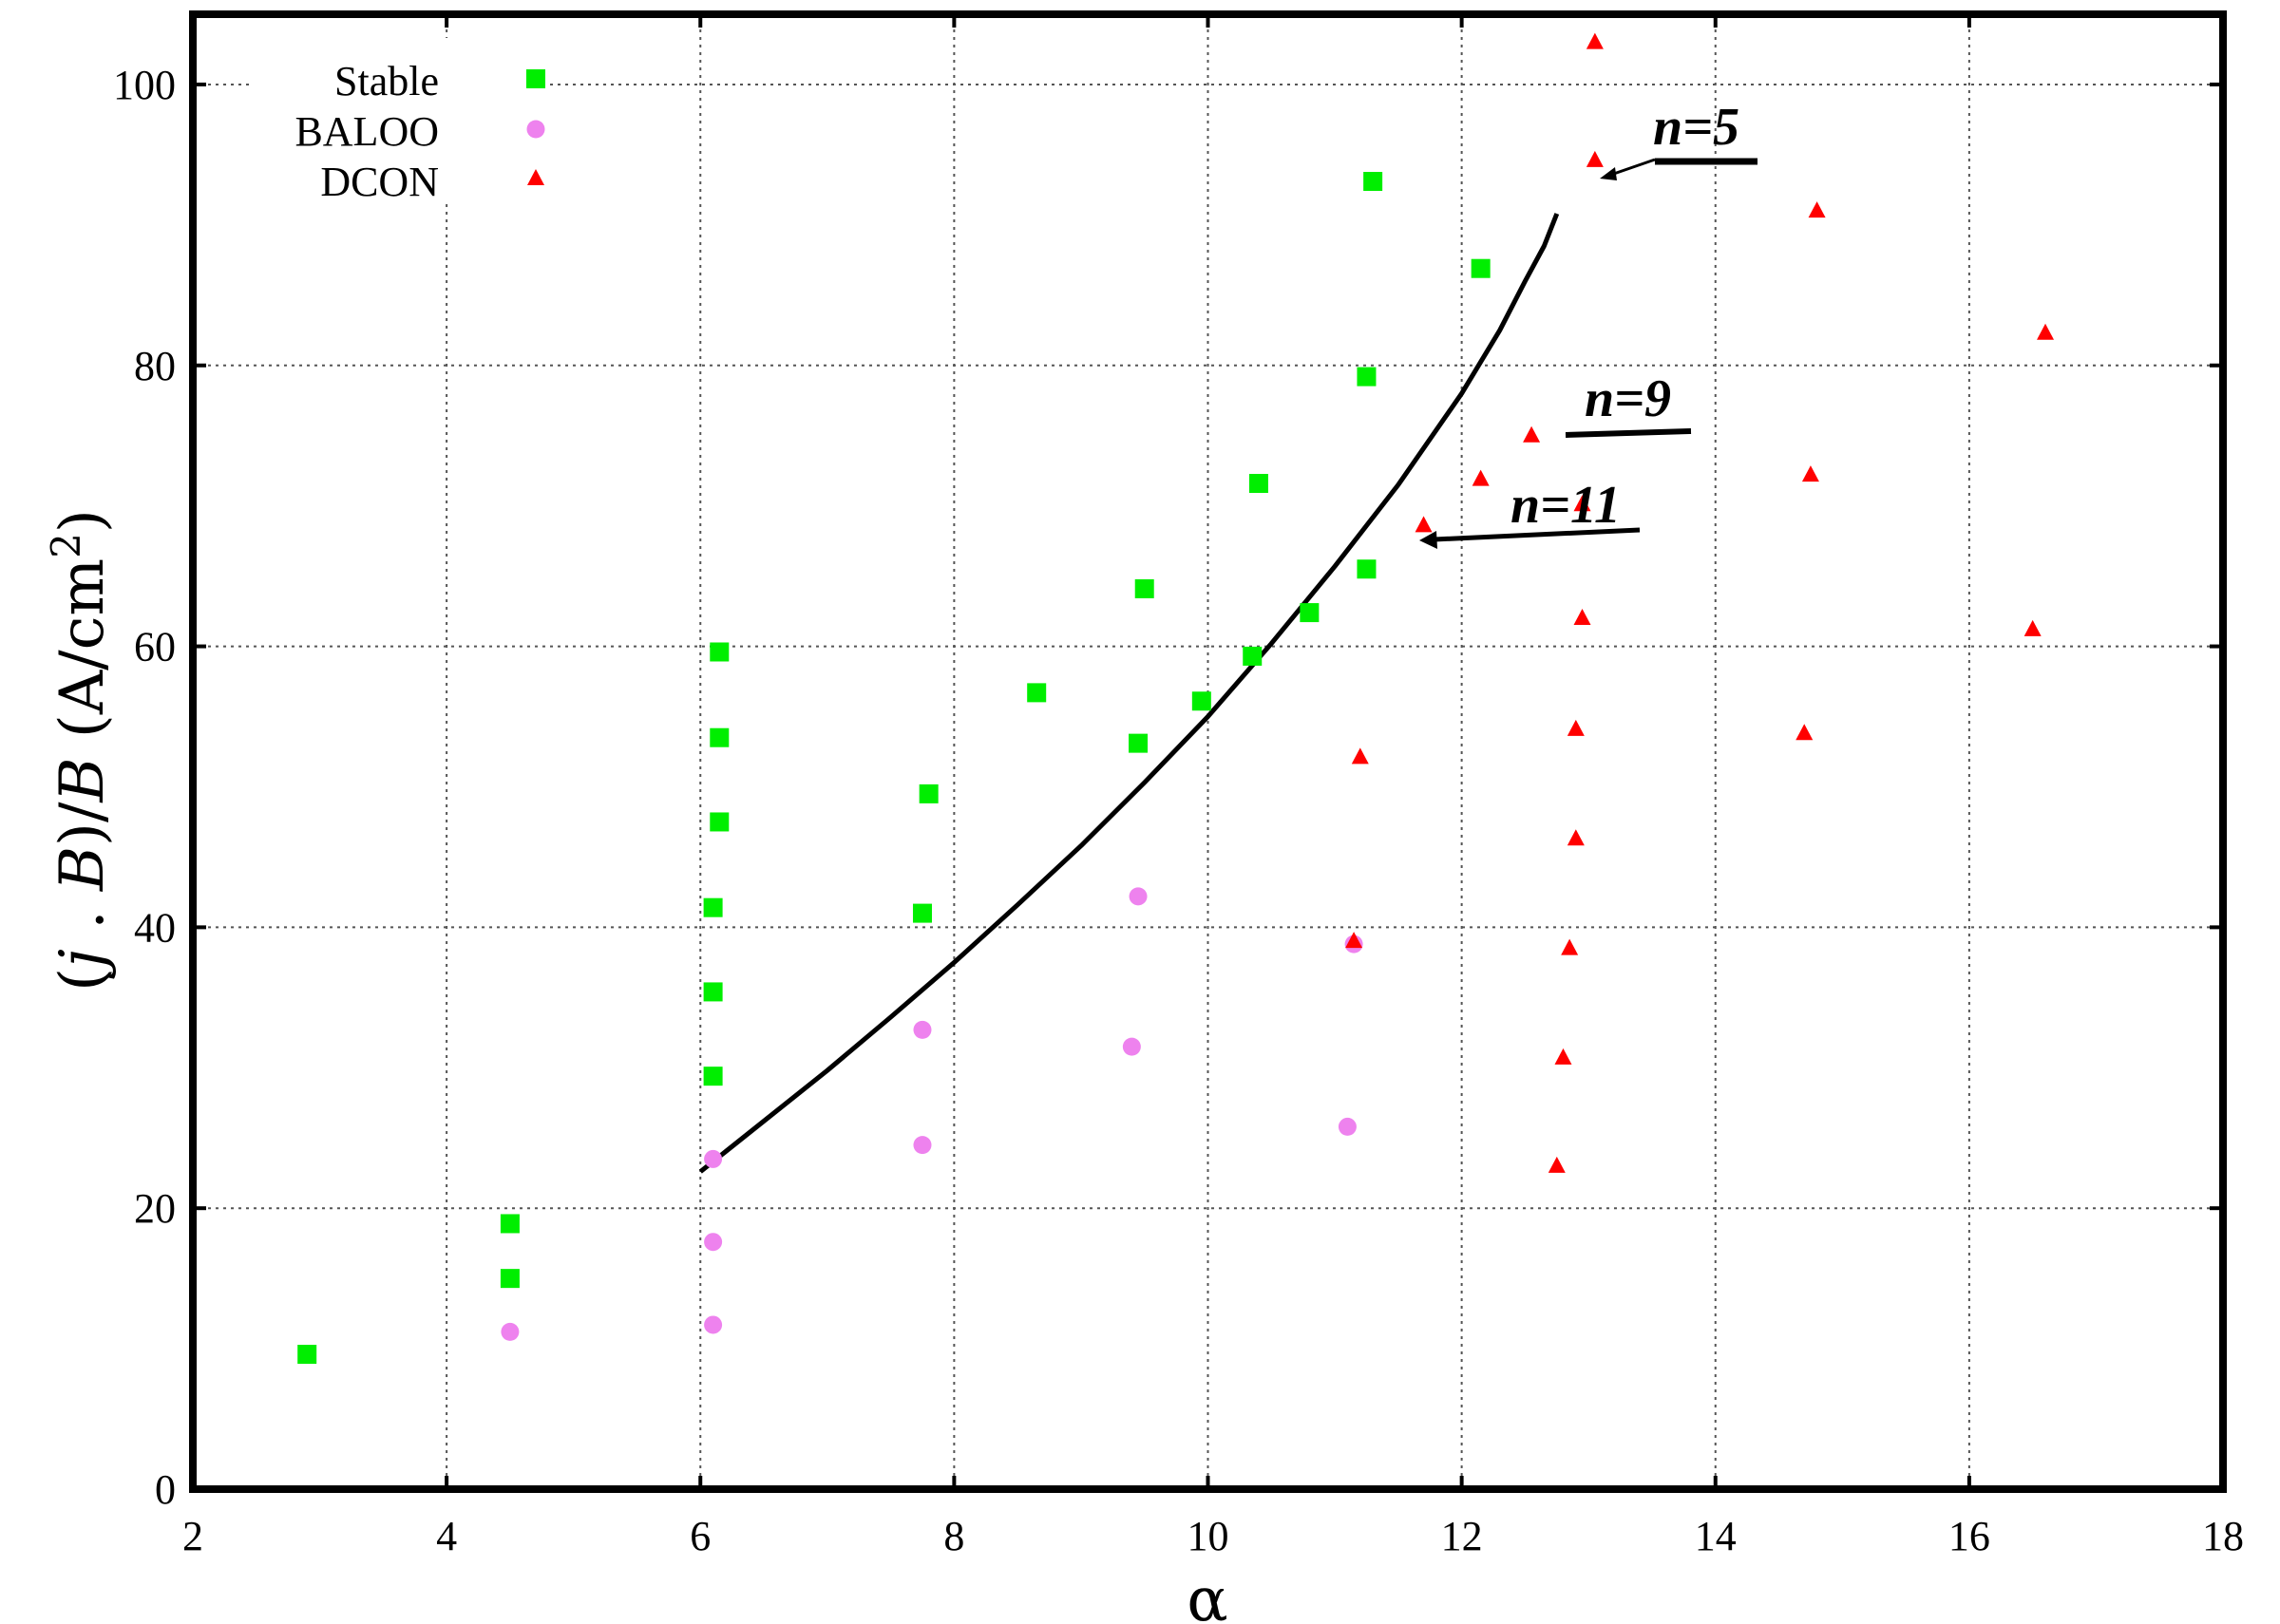 Image resolution: width=2280 pixels, height=1624 pixels. What do you see at coordinates (1462, 1536) in the screenshot?
I see `x-tick-label: 12` at bounding box center [1462, 1536].